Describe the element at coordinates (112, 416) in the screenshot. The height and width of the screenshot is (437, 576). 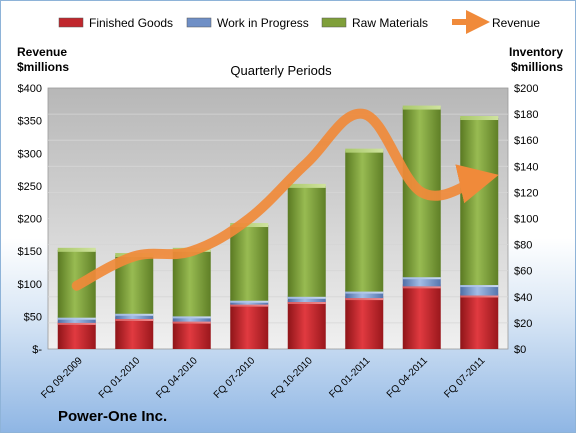
I see `company-name: Power-One Inc.` at that location.